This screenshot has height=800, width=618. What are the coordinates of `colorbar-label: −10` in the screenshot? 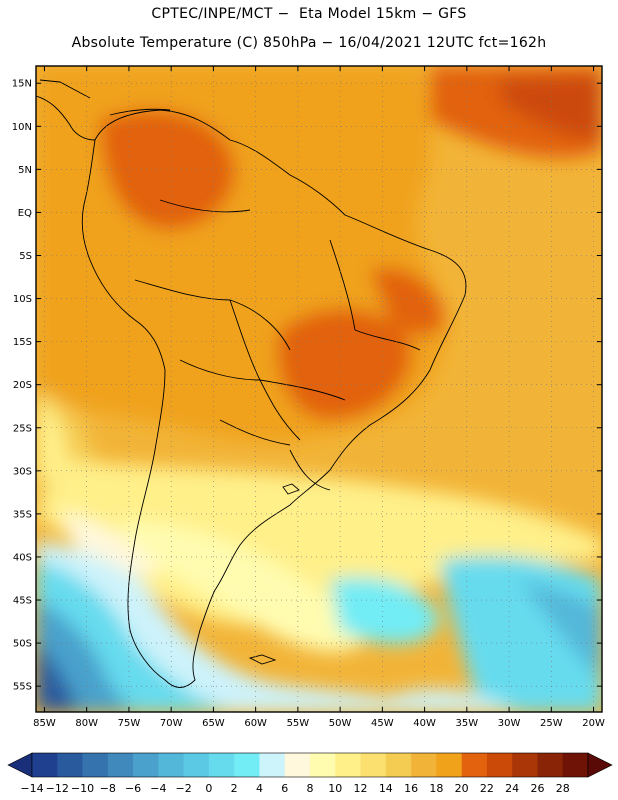 It's located at (82, 788).